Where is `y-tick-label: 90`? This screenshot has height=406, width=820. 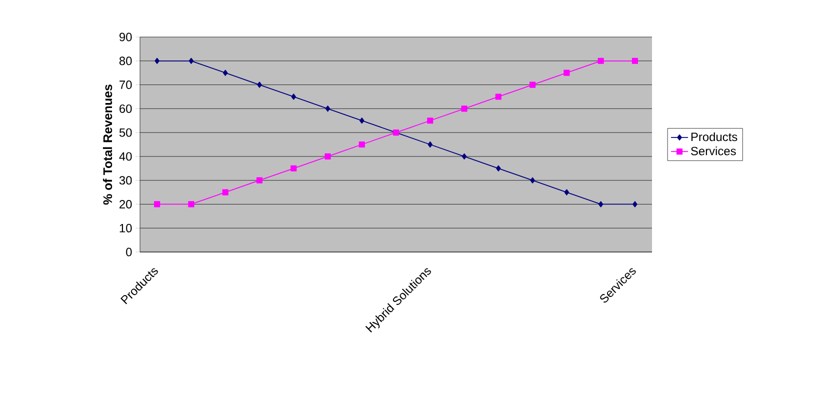
y-tick-label: 90 is located at coordinates (126, 37).